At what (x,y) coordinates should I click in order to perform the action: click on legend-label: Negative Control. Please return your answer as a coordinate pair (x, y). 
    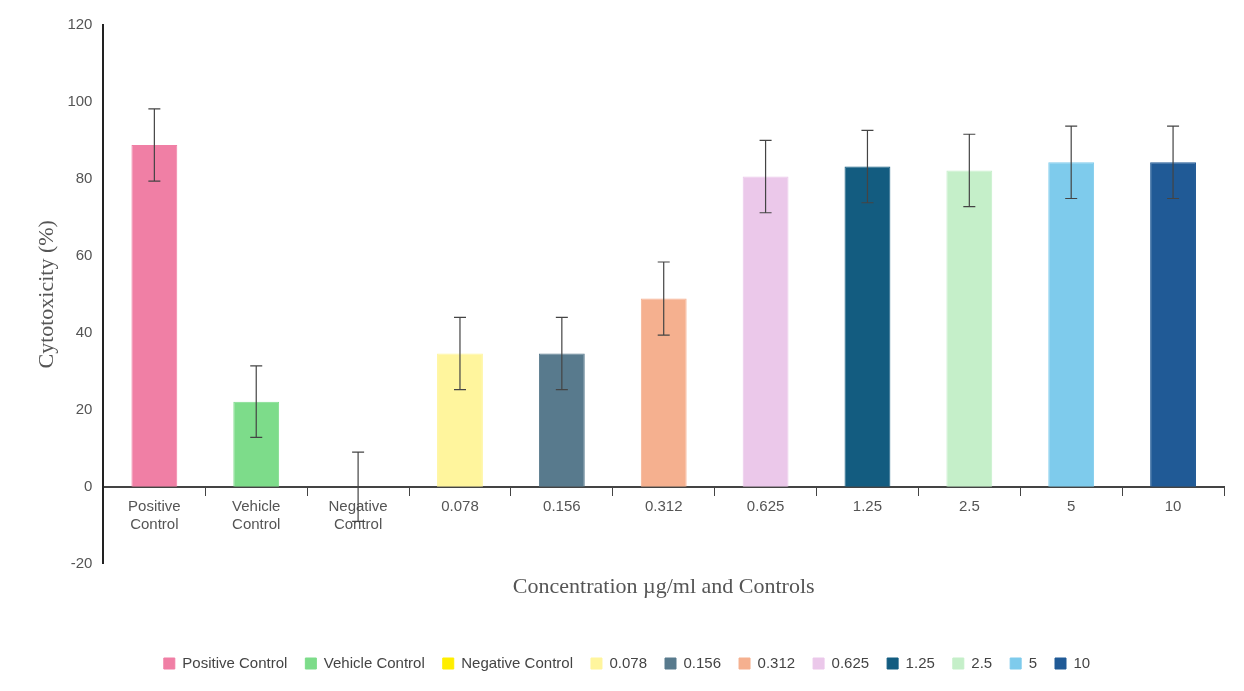
    Looking at the image, I should click on (517, 662).